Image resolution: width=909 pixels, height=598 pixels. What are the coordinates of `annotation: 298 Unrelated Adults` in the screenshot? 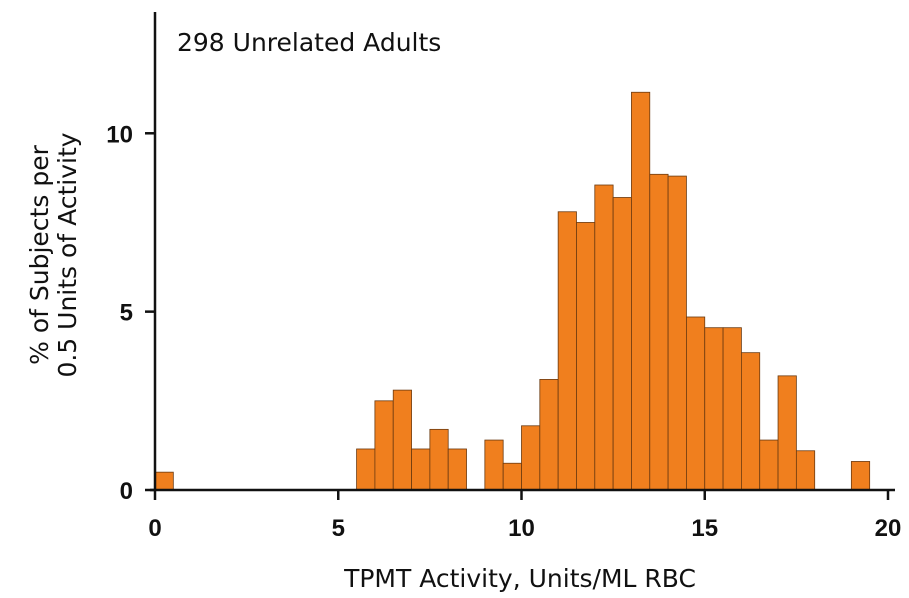 It's located at (309, 42).